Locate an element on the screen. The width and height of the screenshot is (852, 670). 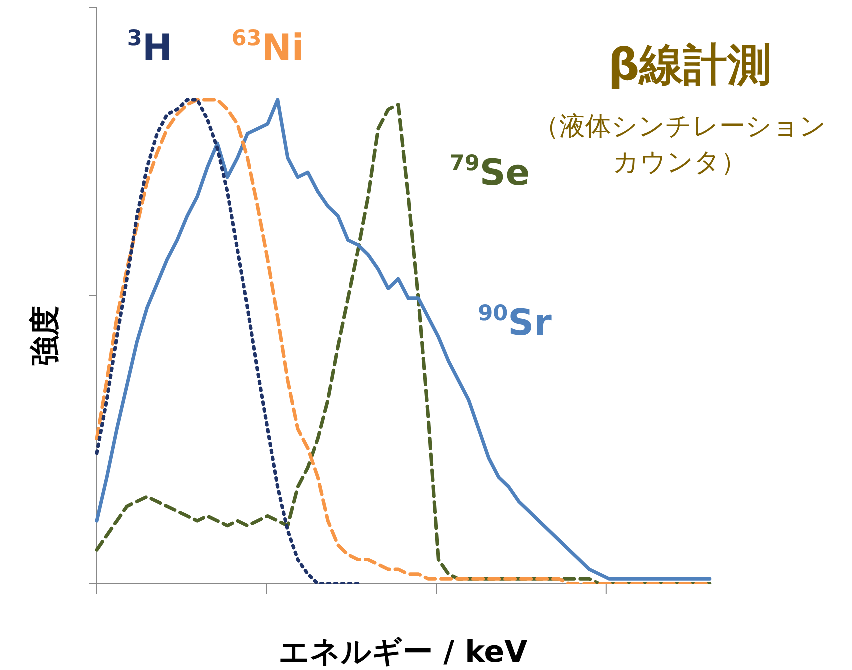
y-axis-title: 強度 is located at coordinates (45, 336).